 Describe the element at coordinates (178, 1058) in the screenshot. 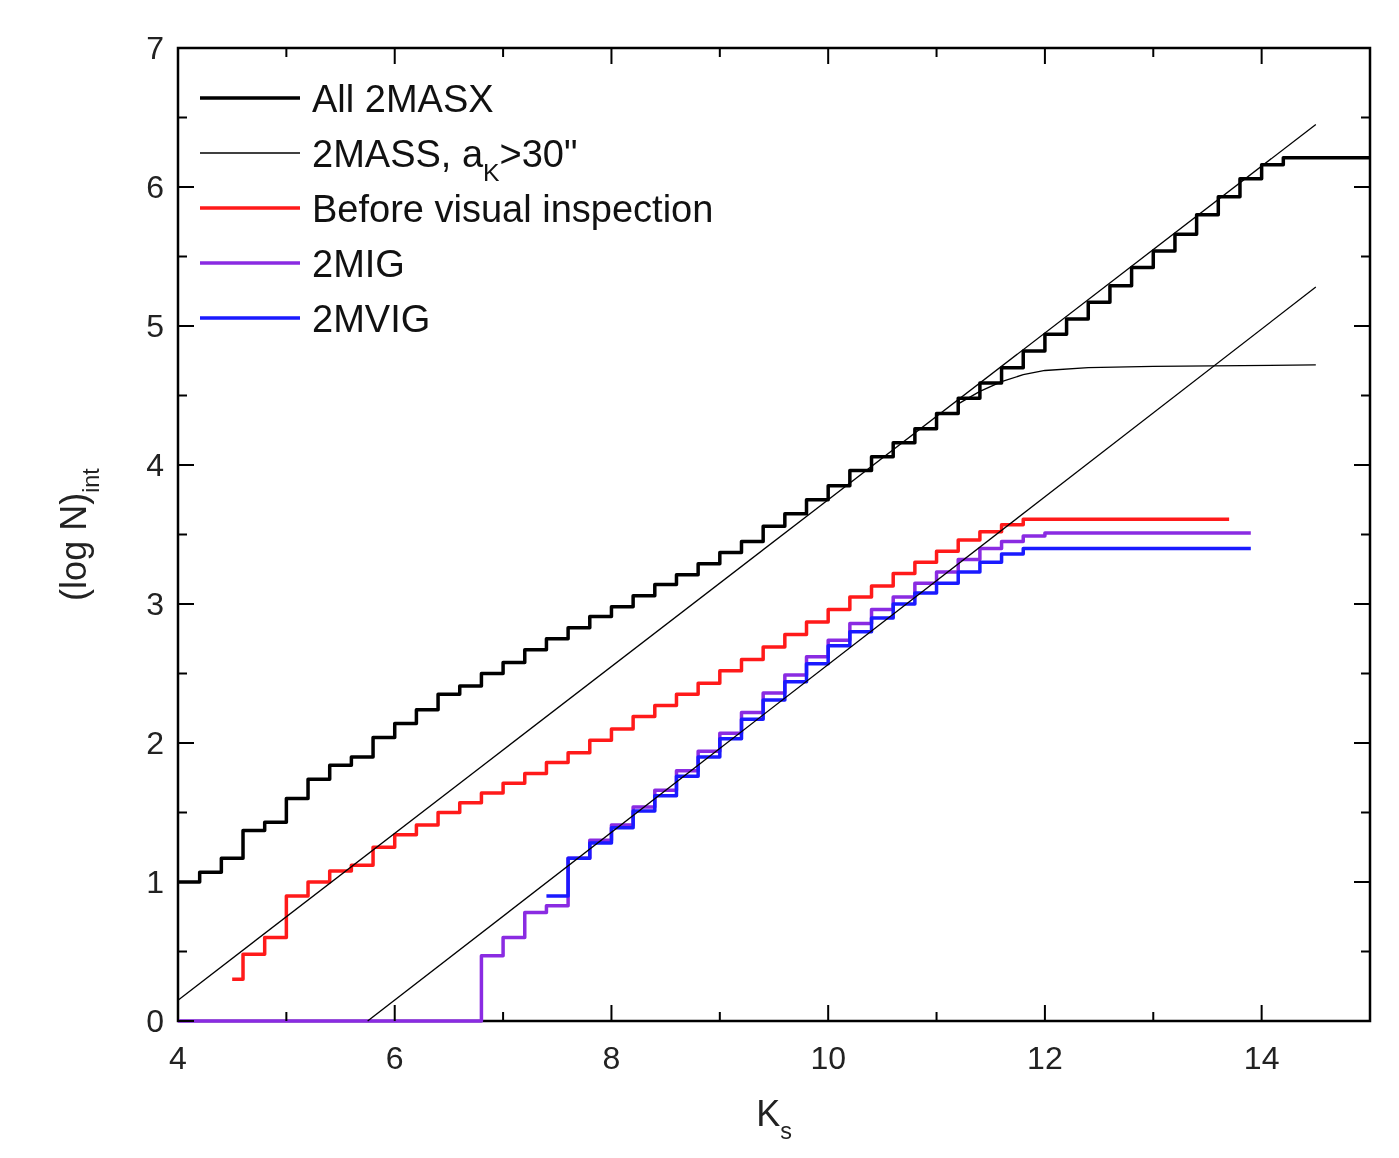

I see `x-tick-label: 4` at that location.